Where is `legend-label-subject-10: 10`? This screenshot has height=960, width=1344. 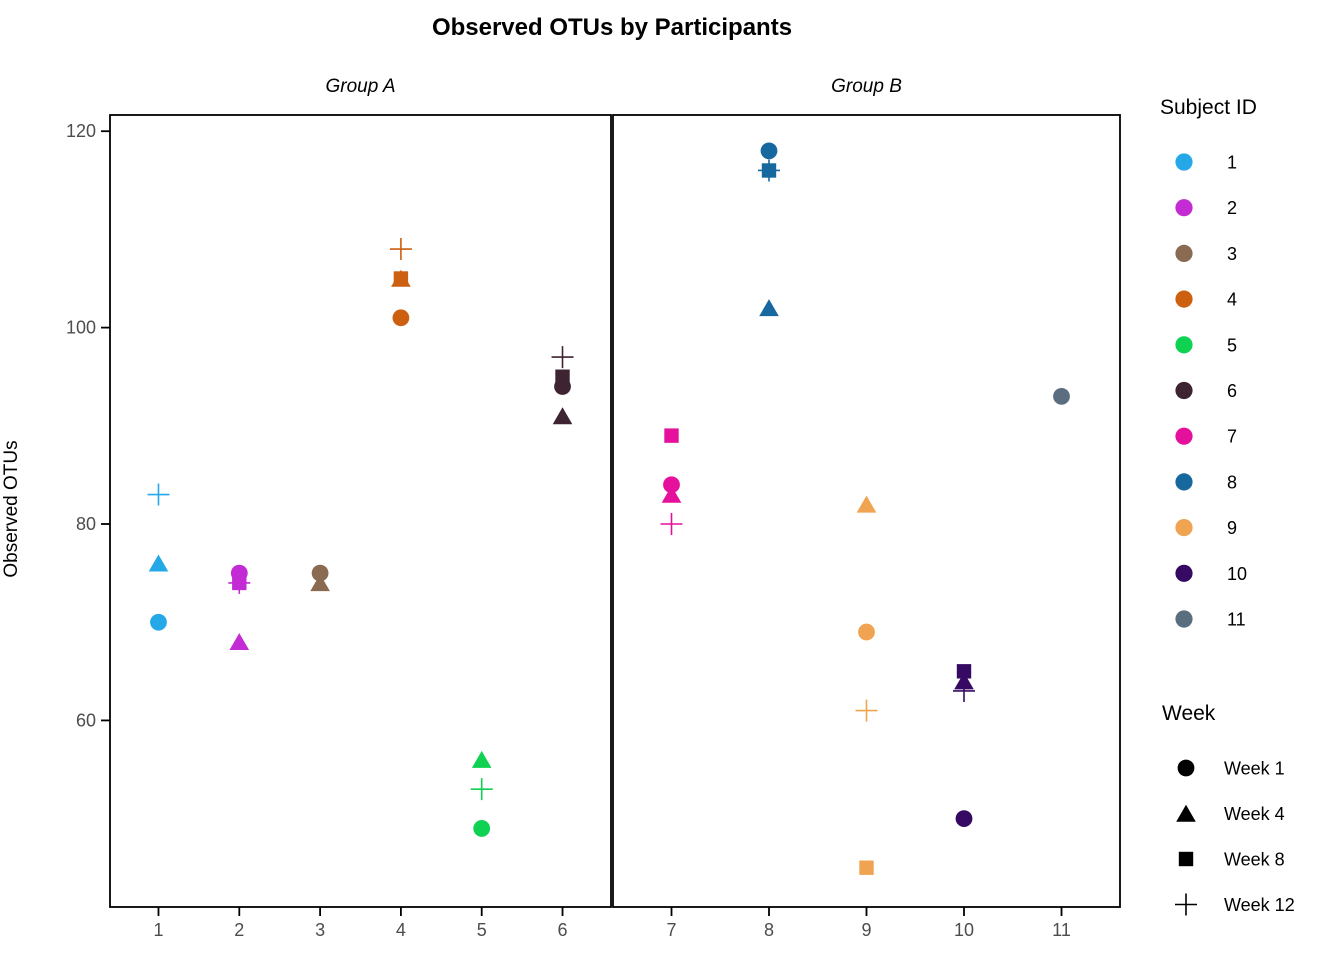
legend-label-subject-10: 10 is located at coordinates (1237, 574).